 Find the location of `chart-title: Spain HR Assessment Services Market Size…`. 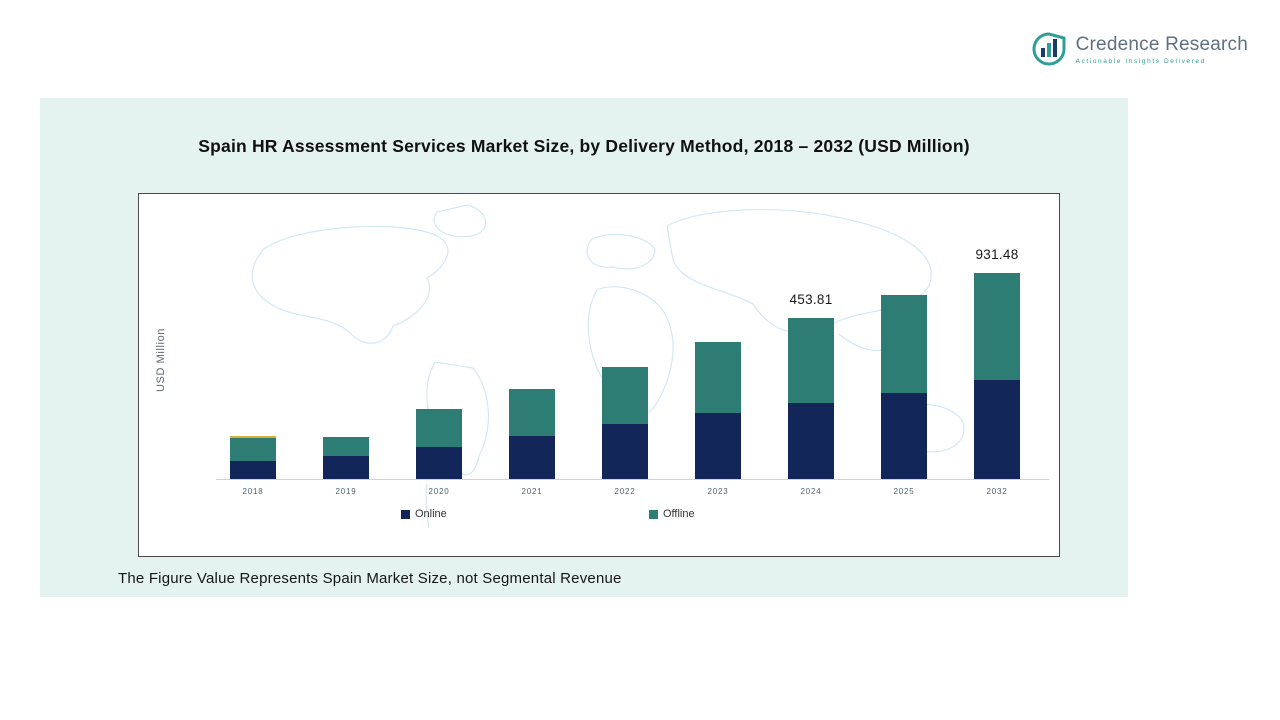

chart-title: Spain HR Assessment Services Market Size… is located at coordinates (584, 146).